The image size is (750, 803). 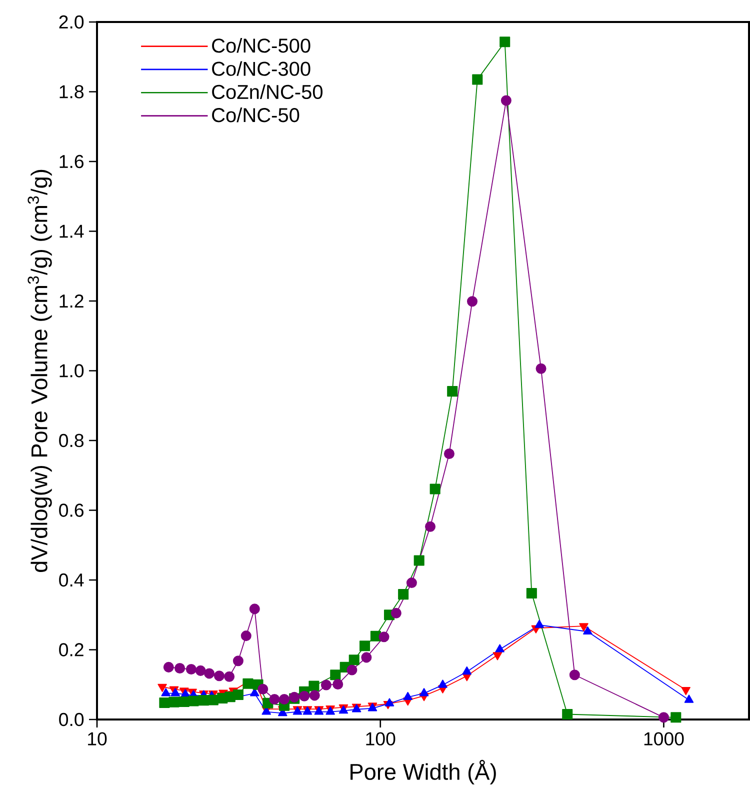 What do you see at coordinates (72, 91) in the screenshot?
I see `y-tick-label: 1.8` at bounding box center [72, 91].